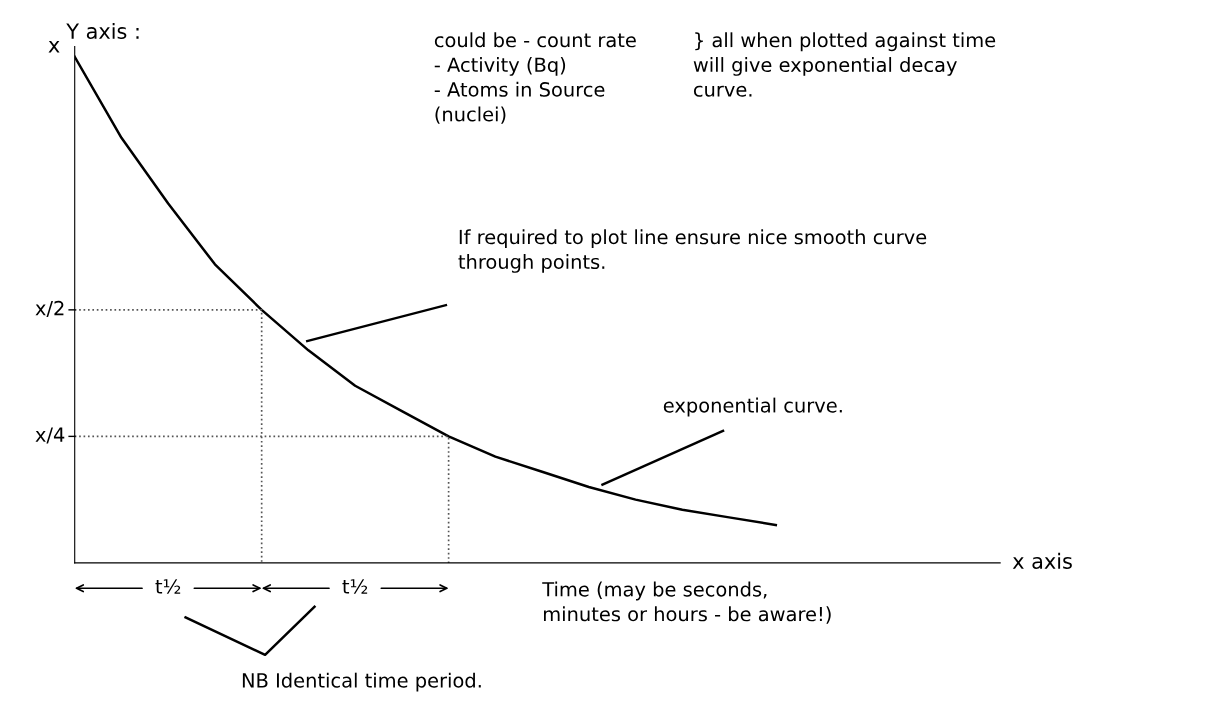 This screenshot has width=1205, height=718. Describe the element at coordinates (535, 78) in the screenshot. I see `annotation: could be - count rate - Activity (Bq) - Atoms in Source (nuclei)` at that location.